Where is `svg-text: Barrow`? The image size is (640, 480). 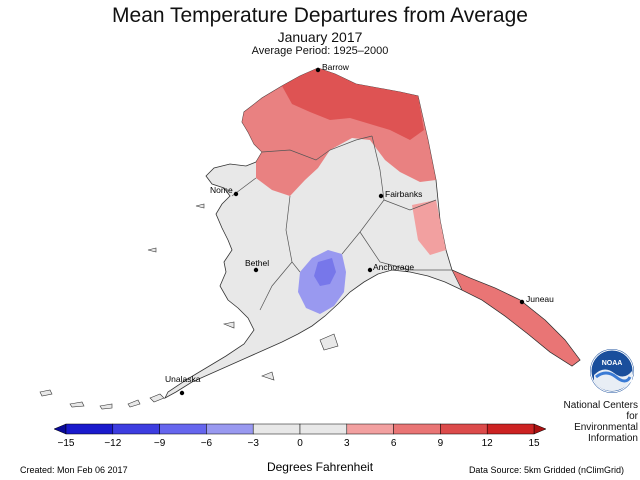 svg-text: Barrow is located at coordinates (336, 67).